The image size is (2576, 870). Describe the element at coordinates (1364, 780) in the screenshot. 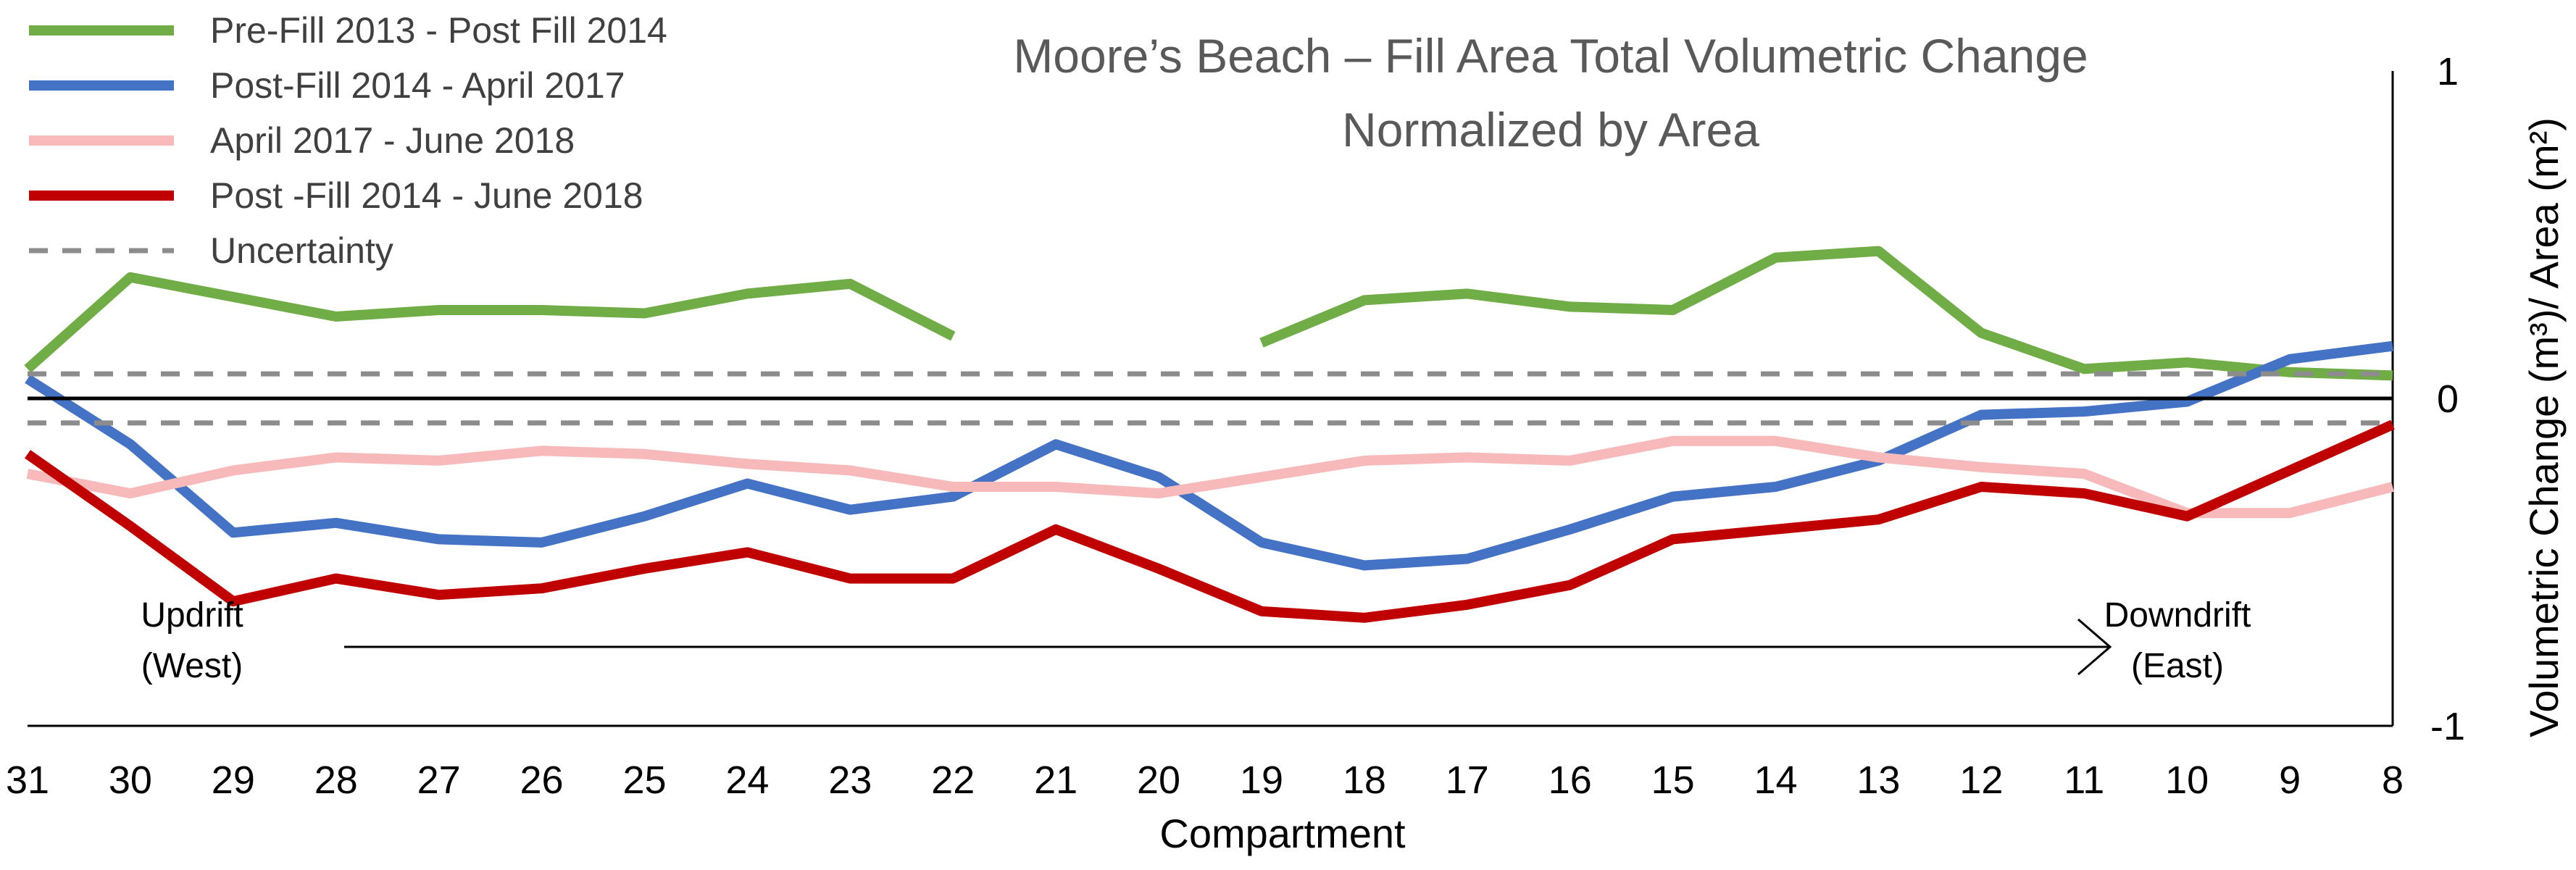

I see `x-tick-label: 18` at that location.